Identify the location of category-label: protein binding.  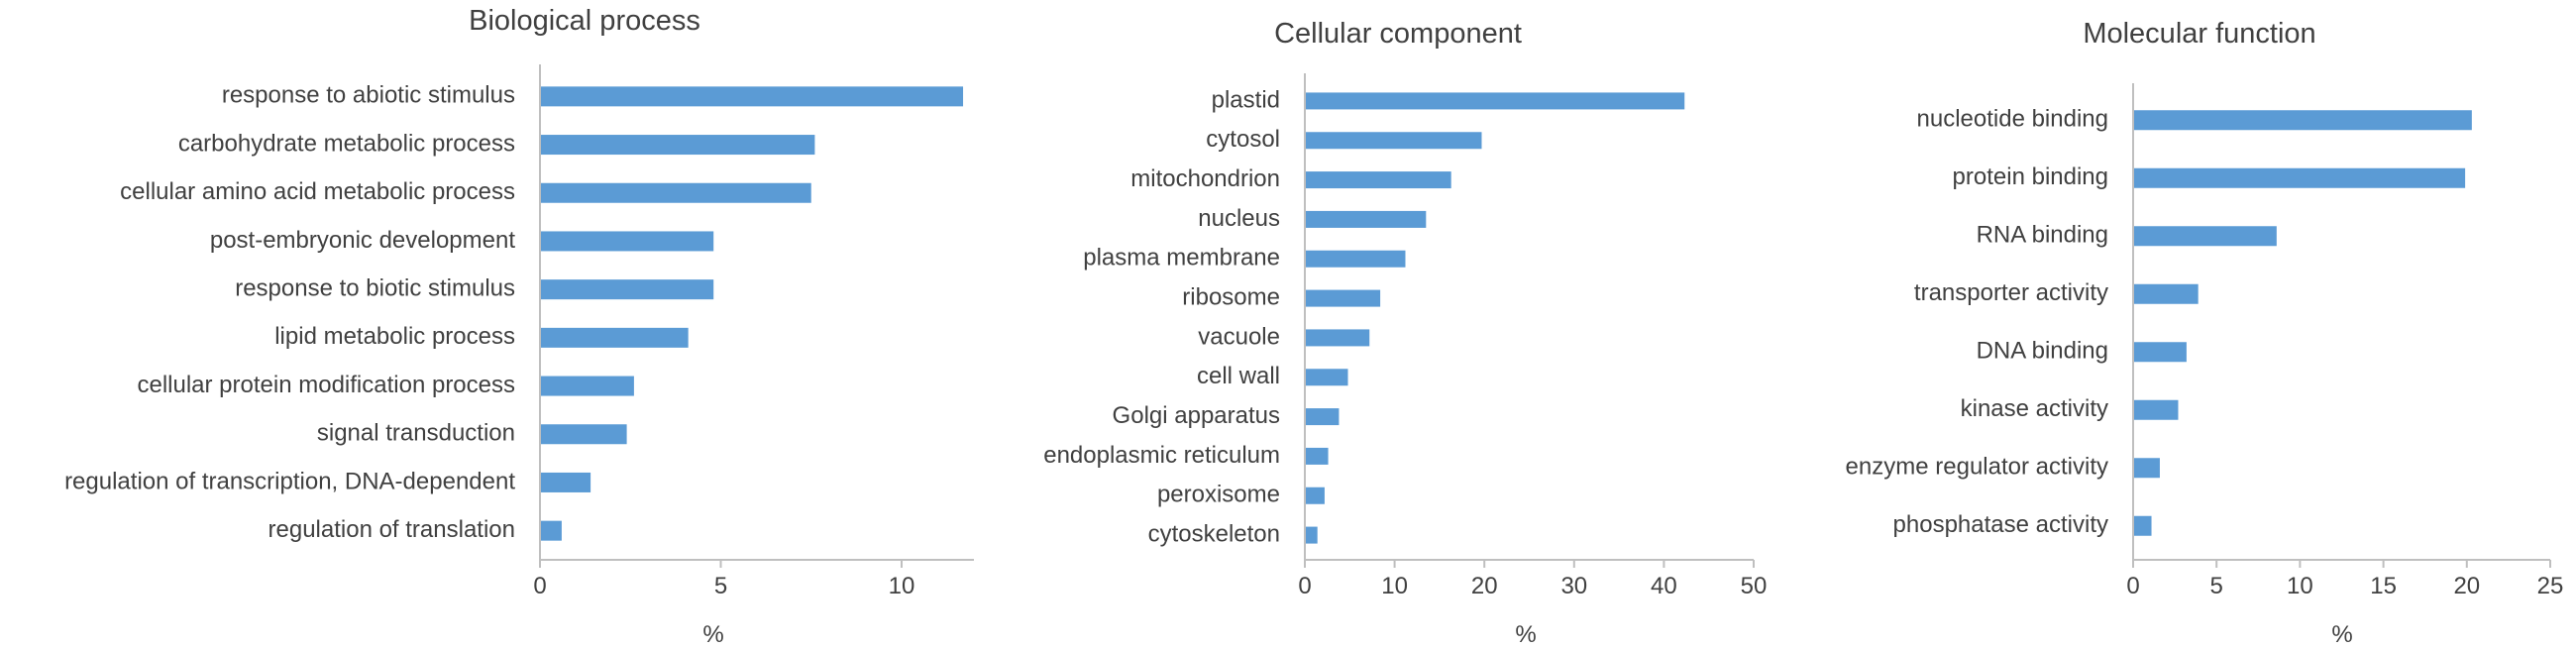
(2030, 176).